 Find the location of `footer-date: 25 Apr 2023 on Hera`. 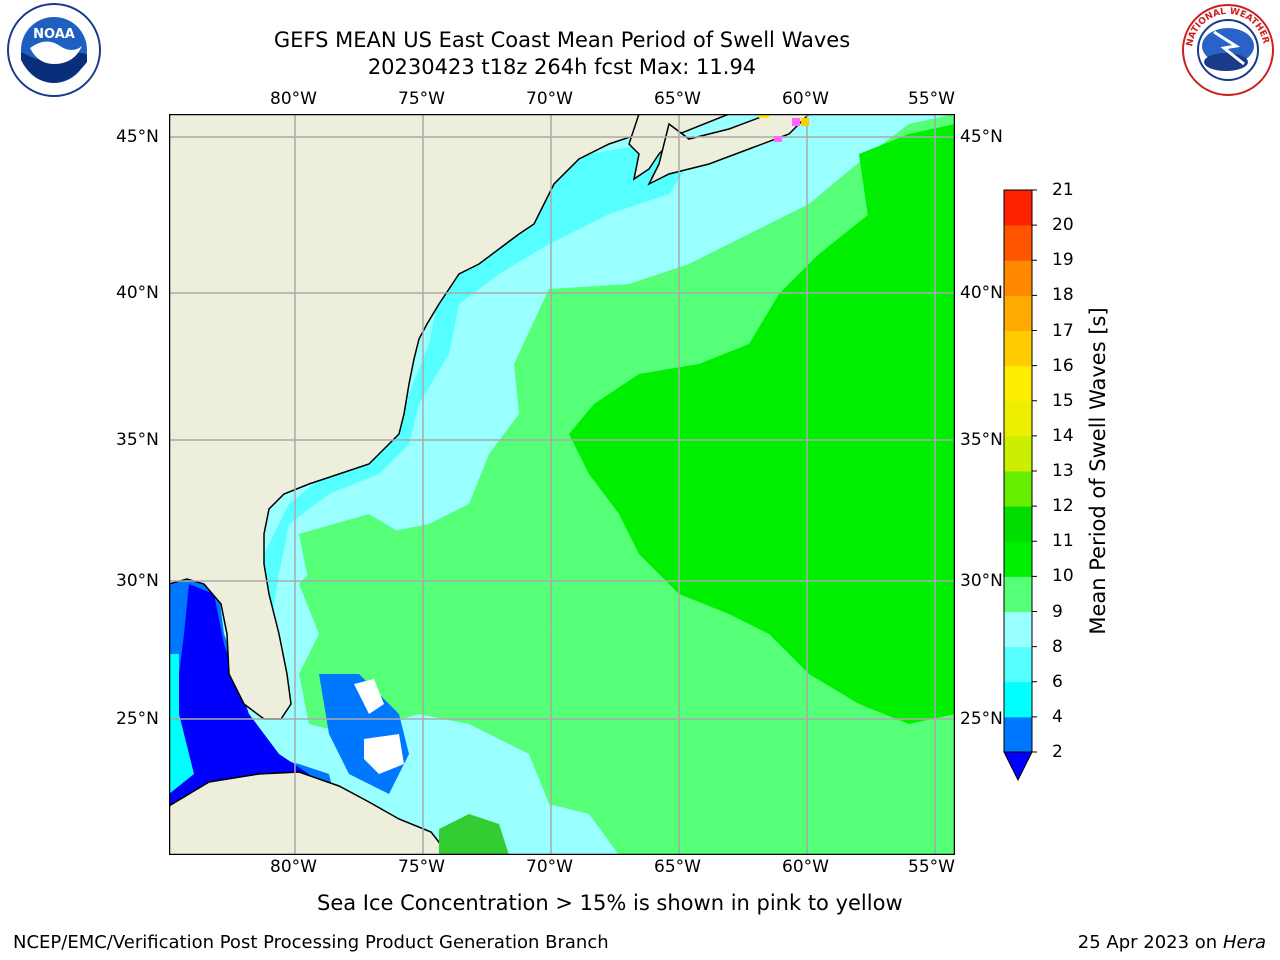

footer-date: 25 Apr 2023 on Hera is located at coordinates (1172, 942).